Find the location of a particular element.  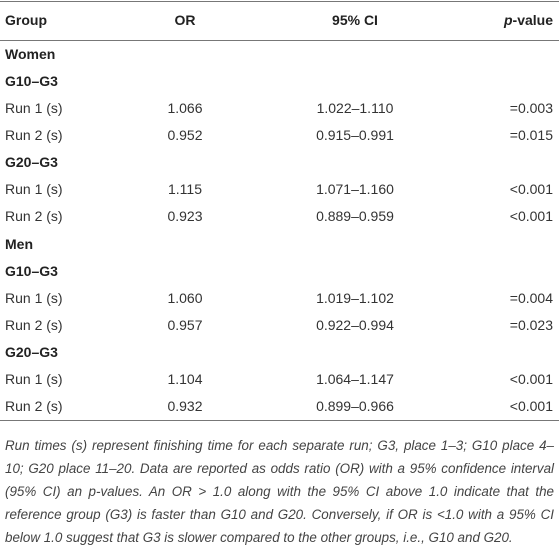

table-cell: 1.115 is located at coordinates (185, 189).